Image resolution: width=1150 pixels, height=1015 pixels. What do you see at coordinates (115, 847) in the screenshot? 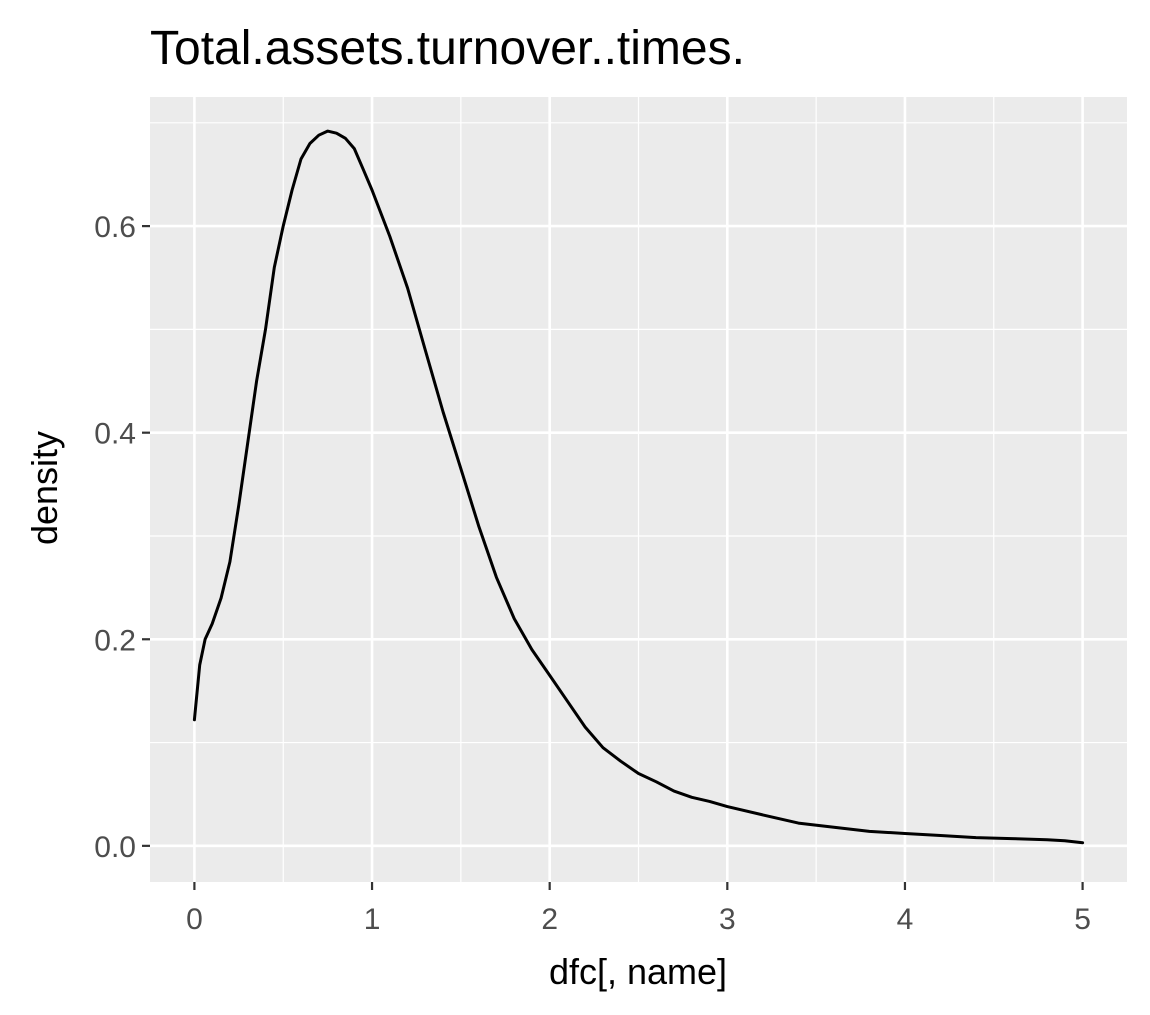
I see `y-tick-label: 0.0` at bounding box center [115, 847].